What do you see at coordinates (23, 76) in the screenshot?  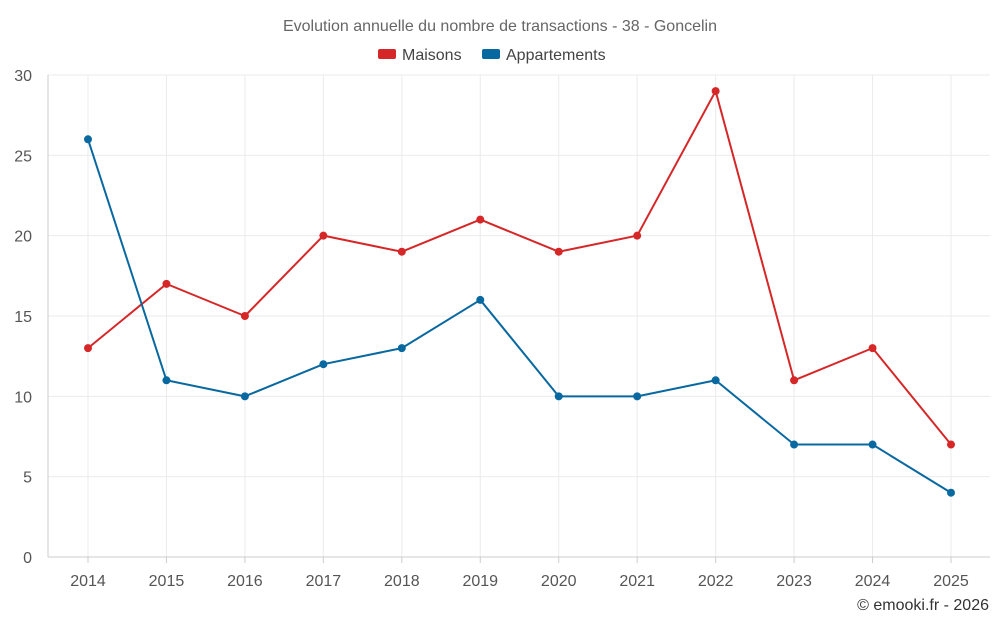 I see `y-tick-label: 30` at bounding box center [23, 76].